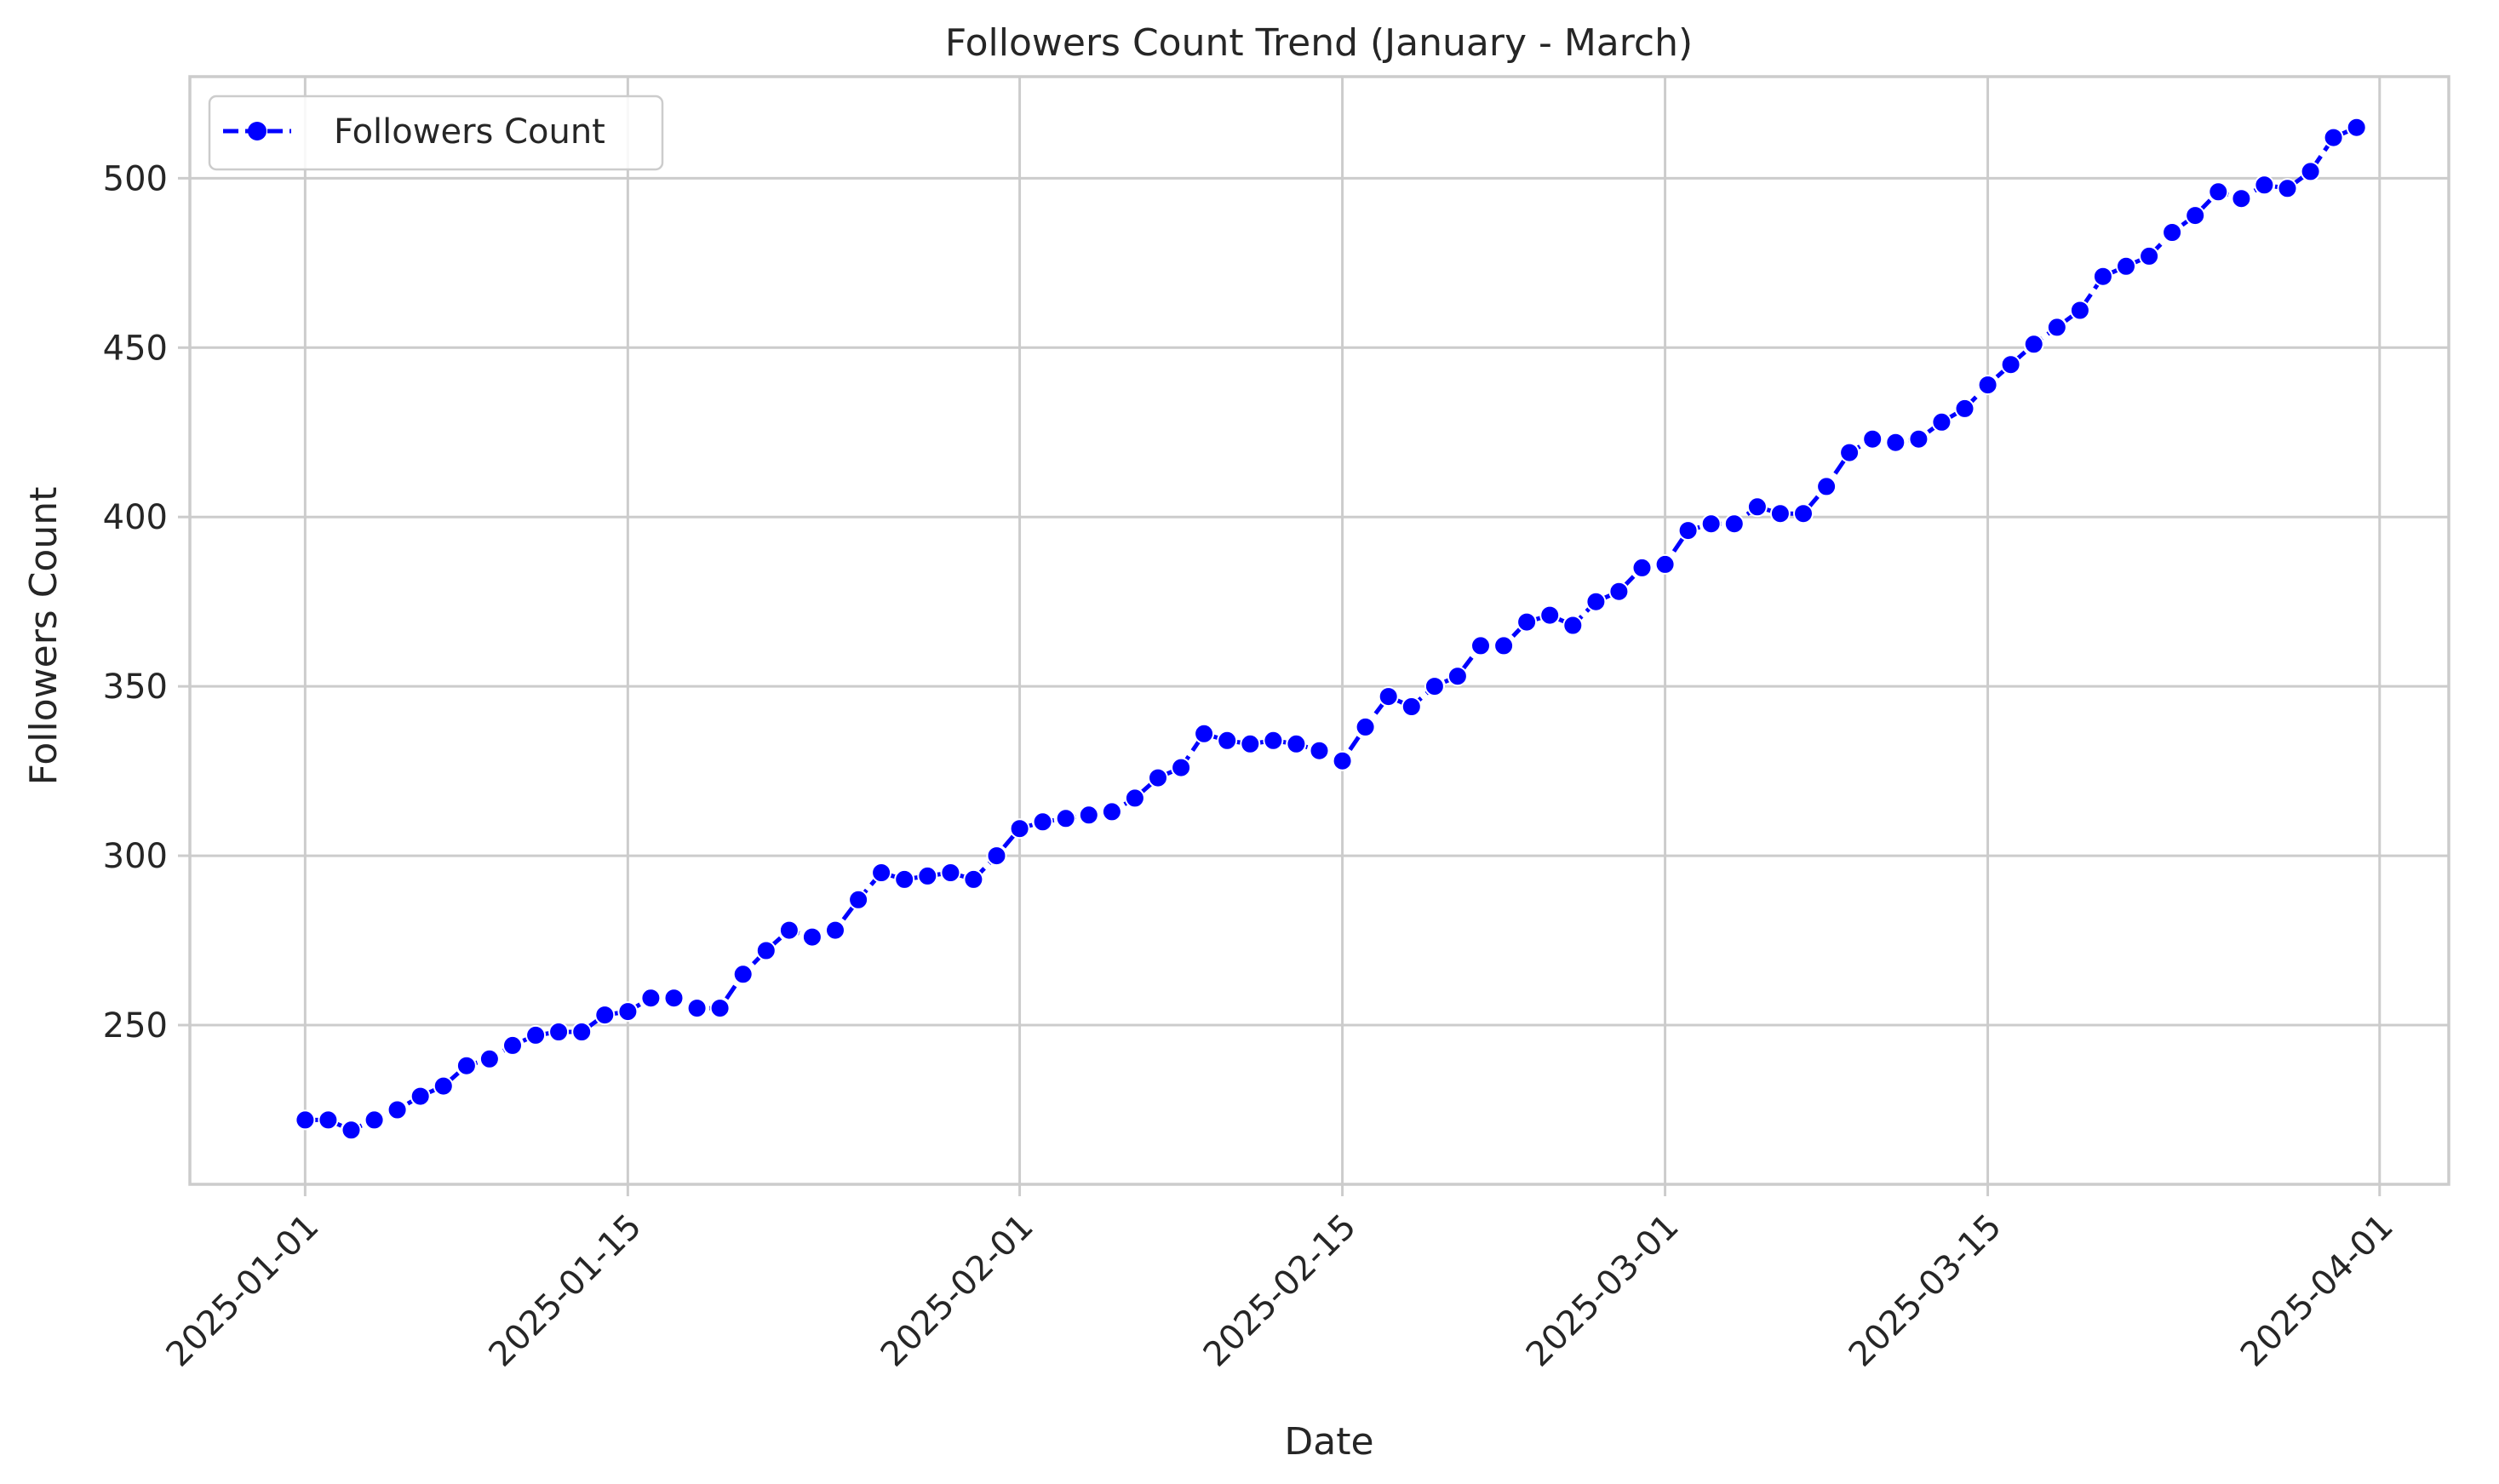  I want to click on y-tick-label: 250, so click(135, 1026).